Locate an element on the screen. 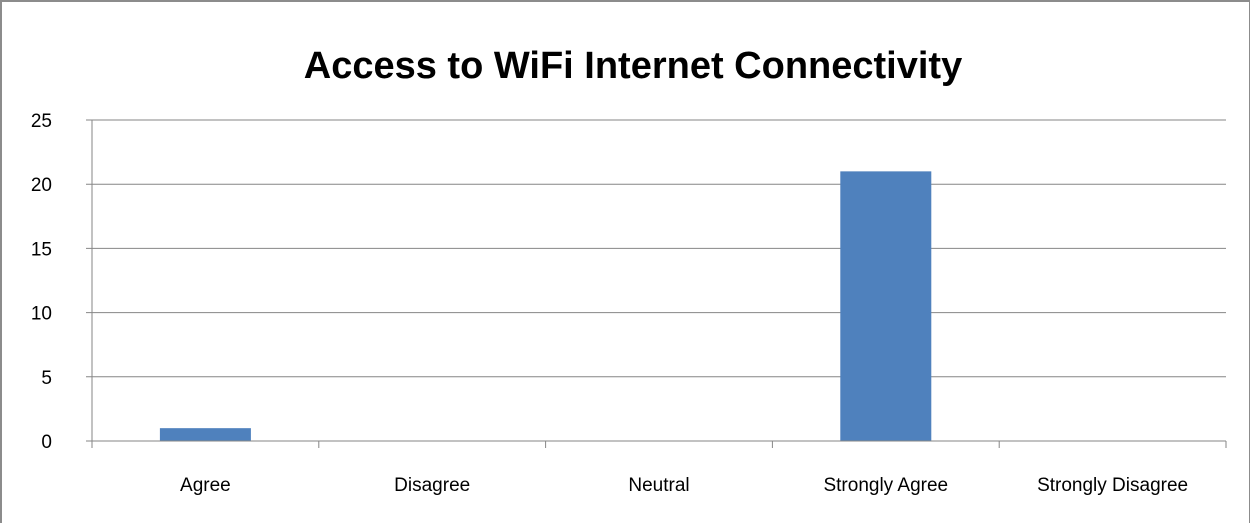 Image resolution: width=1250 pixels, height=525 pixels. y-axis-tick-labels: 0 5 10 15 20 25 is located at coordinates (41, 282).